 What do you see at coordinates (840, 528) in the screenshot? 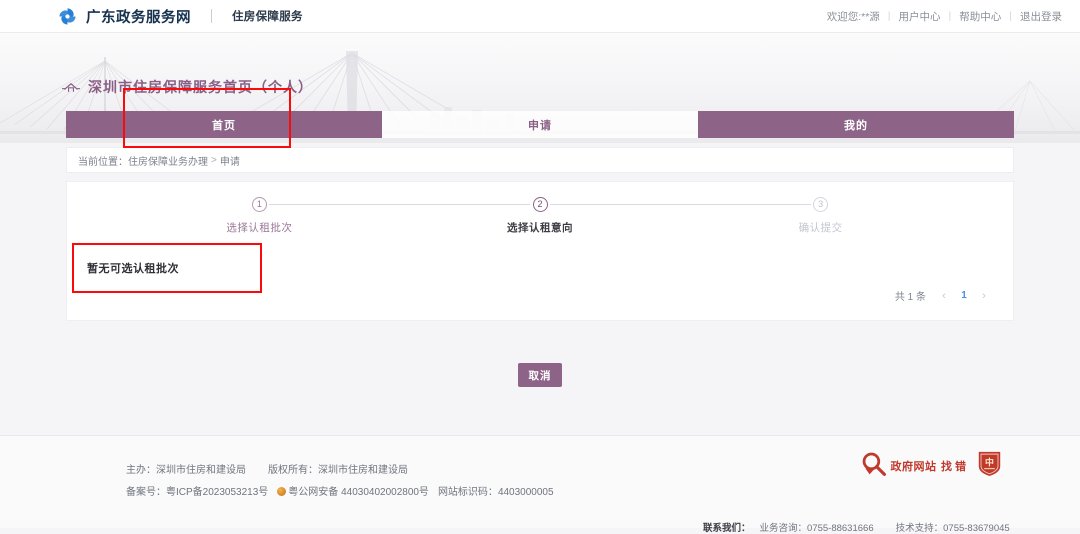
I see `footer-business-phone: 0755-88631666` at bounding box center [840, 528].